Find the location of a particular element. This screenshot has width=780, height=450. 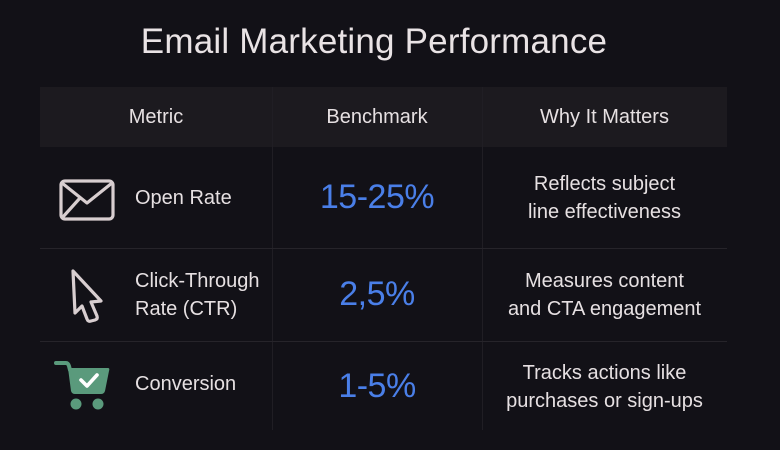

metric-cell: Open Rate is located at coordinates (156, 197).